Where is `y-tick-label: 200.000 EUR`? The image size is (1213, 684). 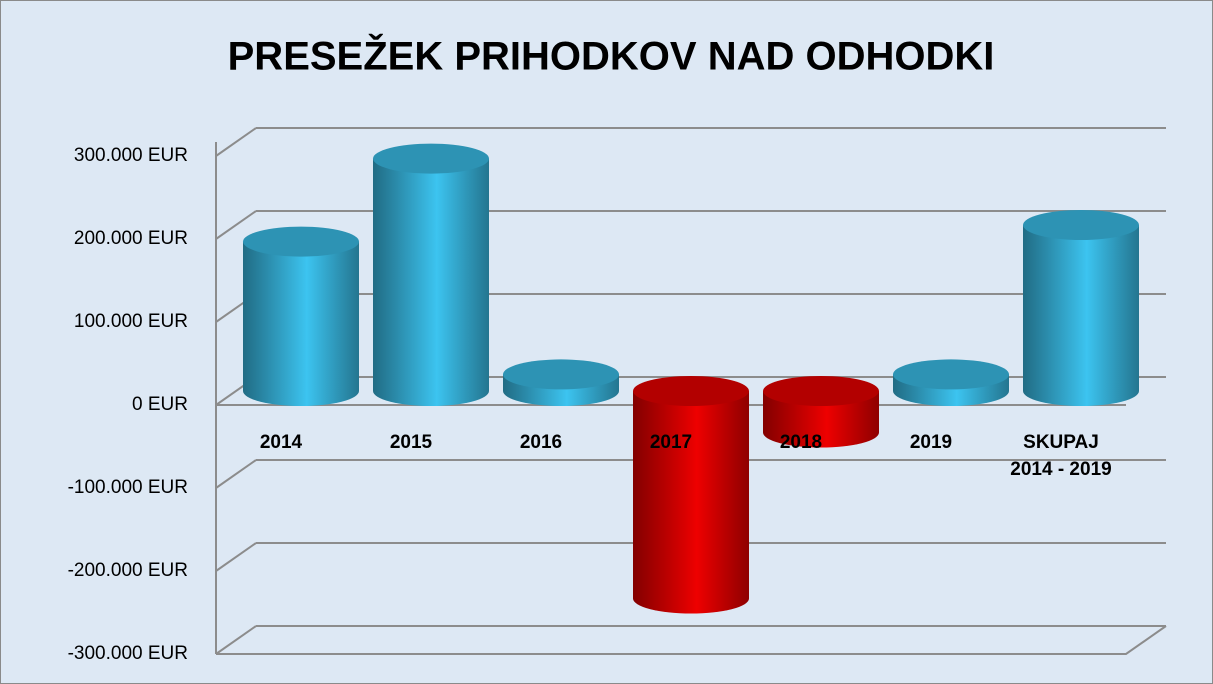 y-tick-label: 200.000 EUR is located at coordinates (131, 238).